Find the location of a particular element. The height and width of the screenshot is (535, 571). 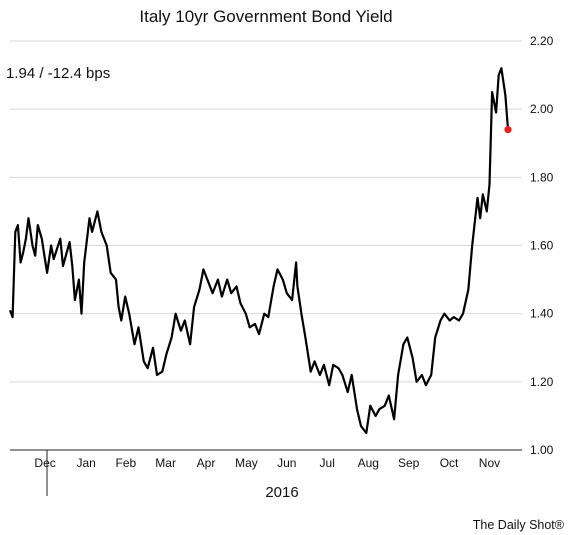

x-tick-label: Mar is located at coordinates (165, 463).